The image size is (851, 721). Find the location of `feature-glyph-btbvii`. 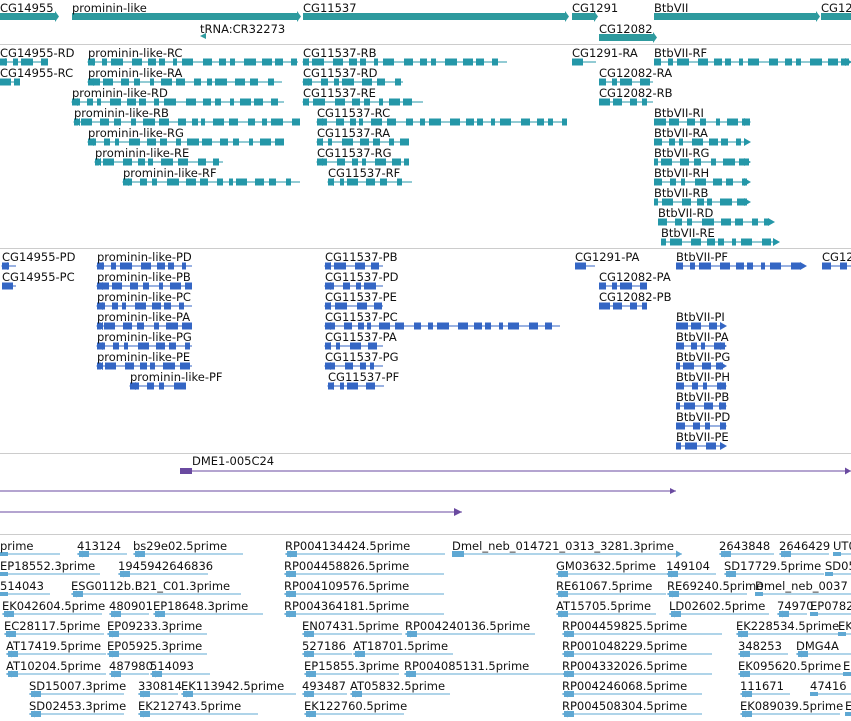

feature-glyph-btbvii is located at coordinates (737, 16).